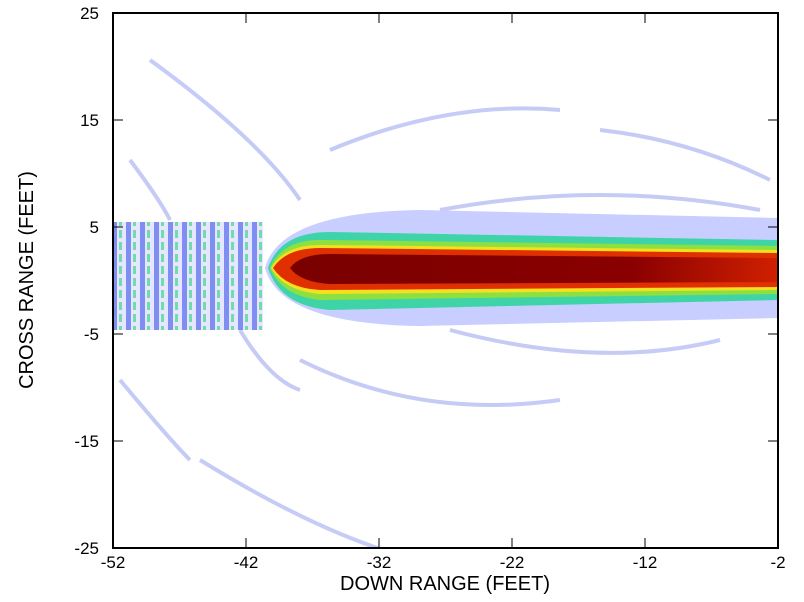 Image resolution: width=804 pixels, height=602 pixels. I want to click on x-tick-label: -12, so click(645, 562).